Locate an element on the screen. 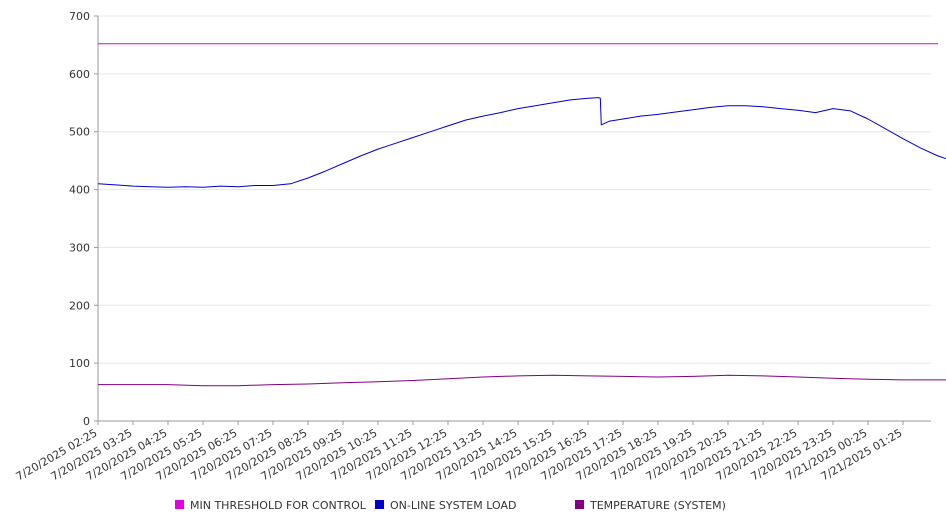  legend-label: TEMPERATURE (SYSTEM) is located at coordinates (657, 505).